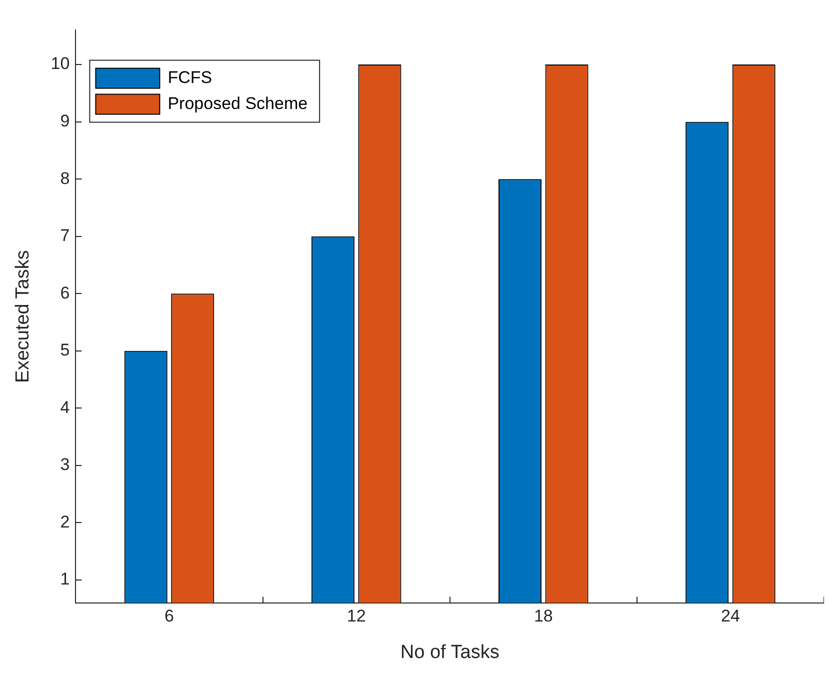  What do you see at coordinates (23, 316) in the screenshot?
I see `y-axis-title: Executed Tasks` at bounding box center [23, 316].